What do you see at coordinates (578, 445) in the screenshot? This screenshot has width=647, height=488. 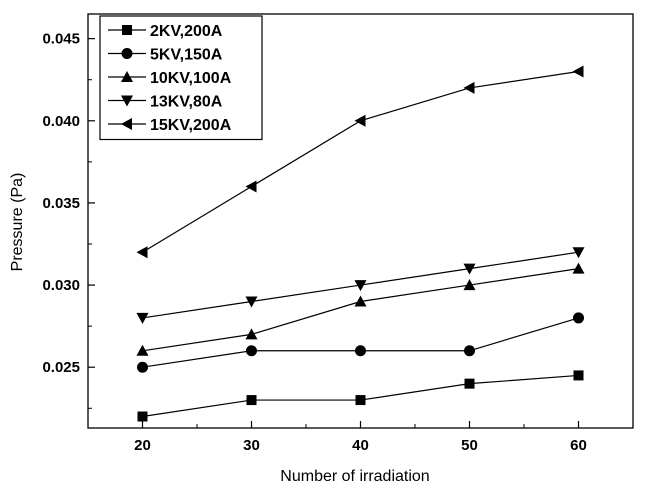 I see `x-tick-label: 60` at bounding box center [578, 445].